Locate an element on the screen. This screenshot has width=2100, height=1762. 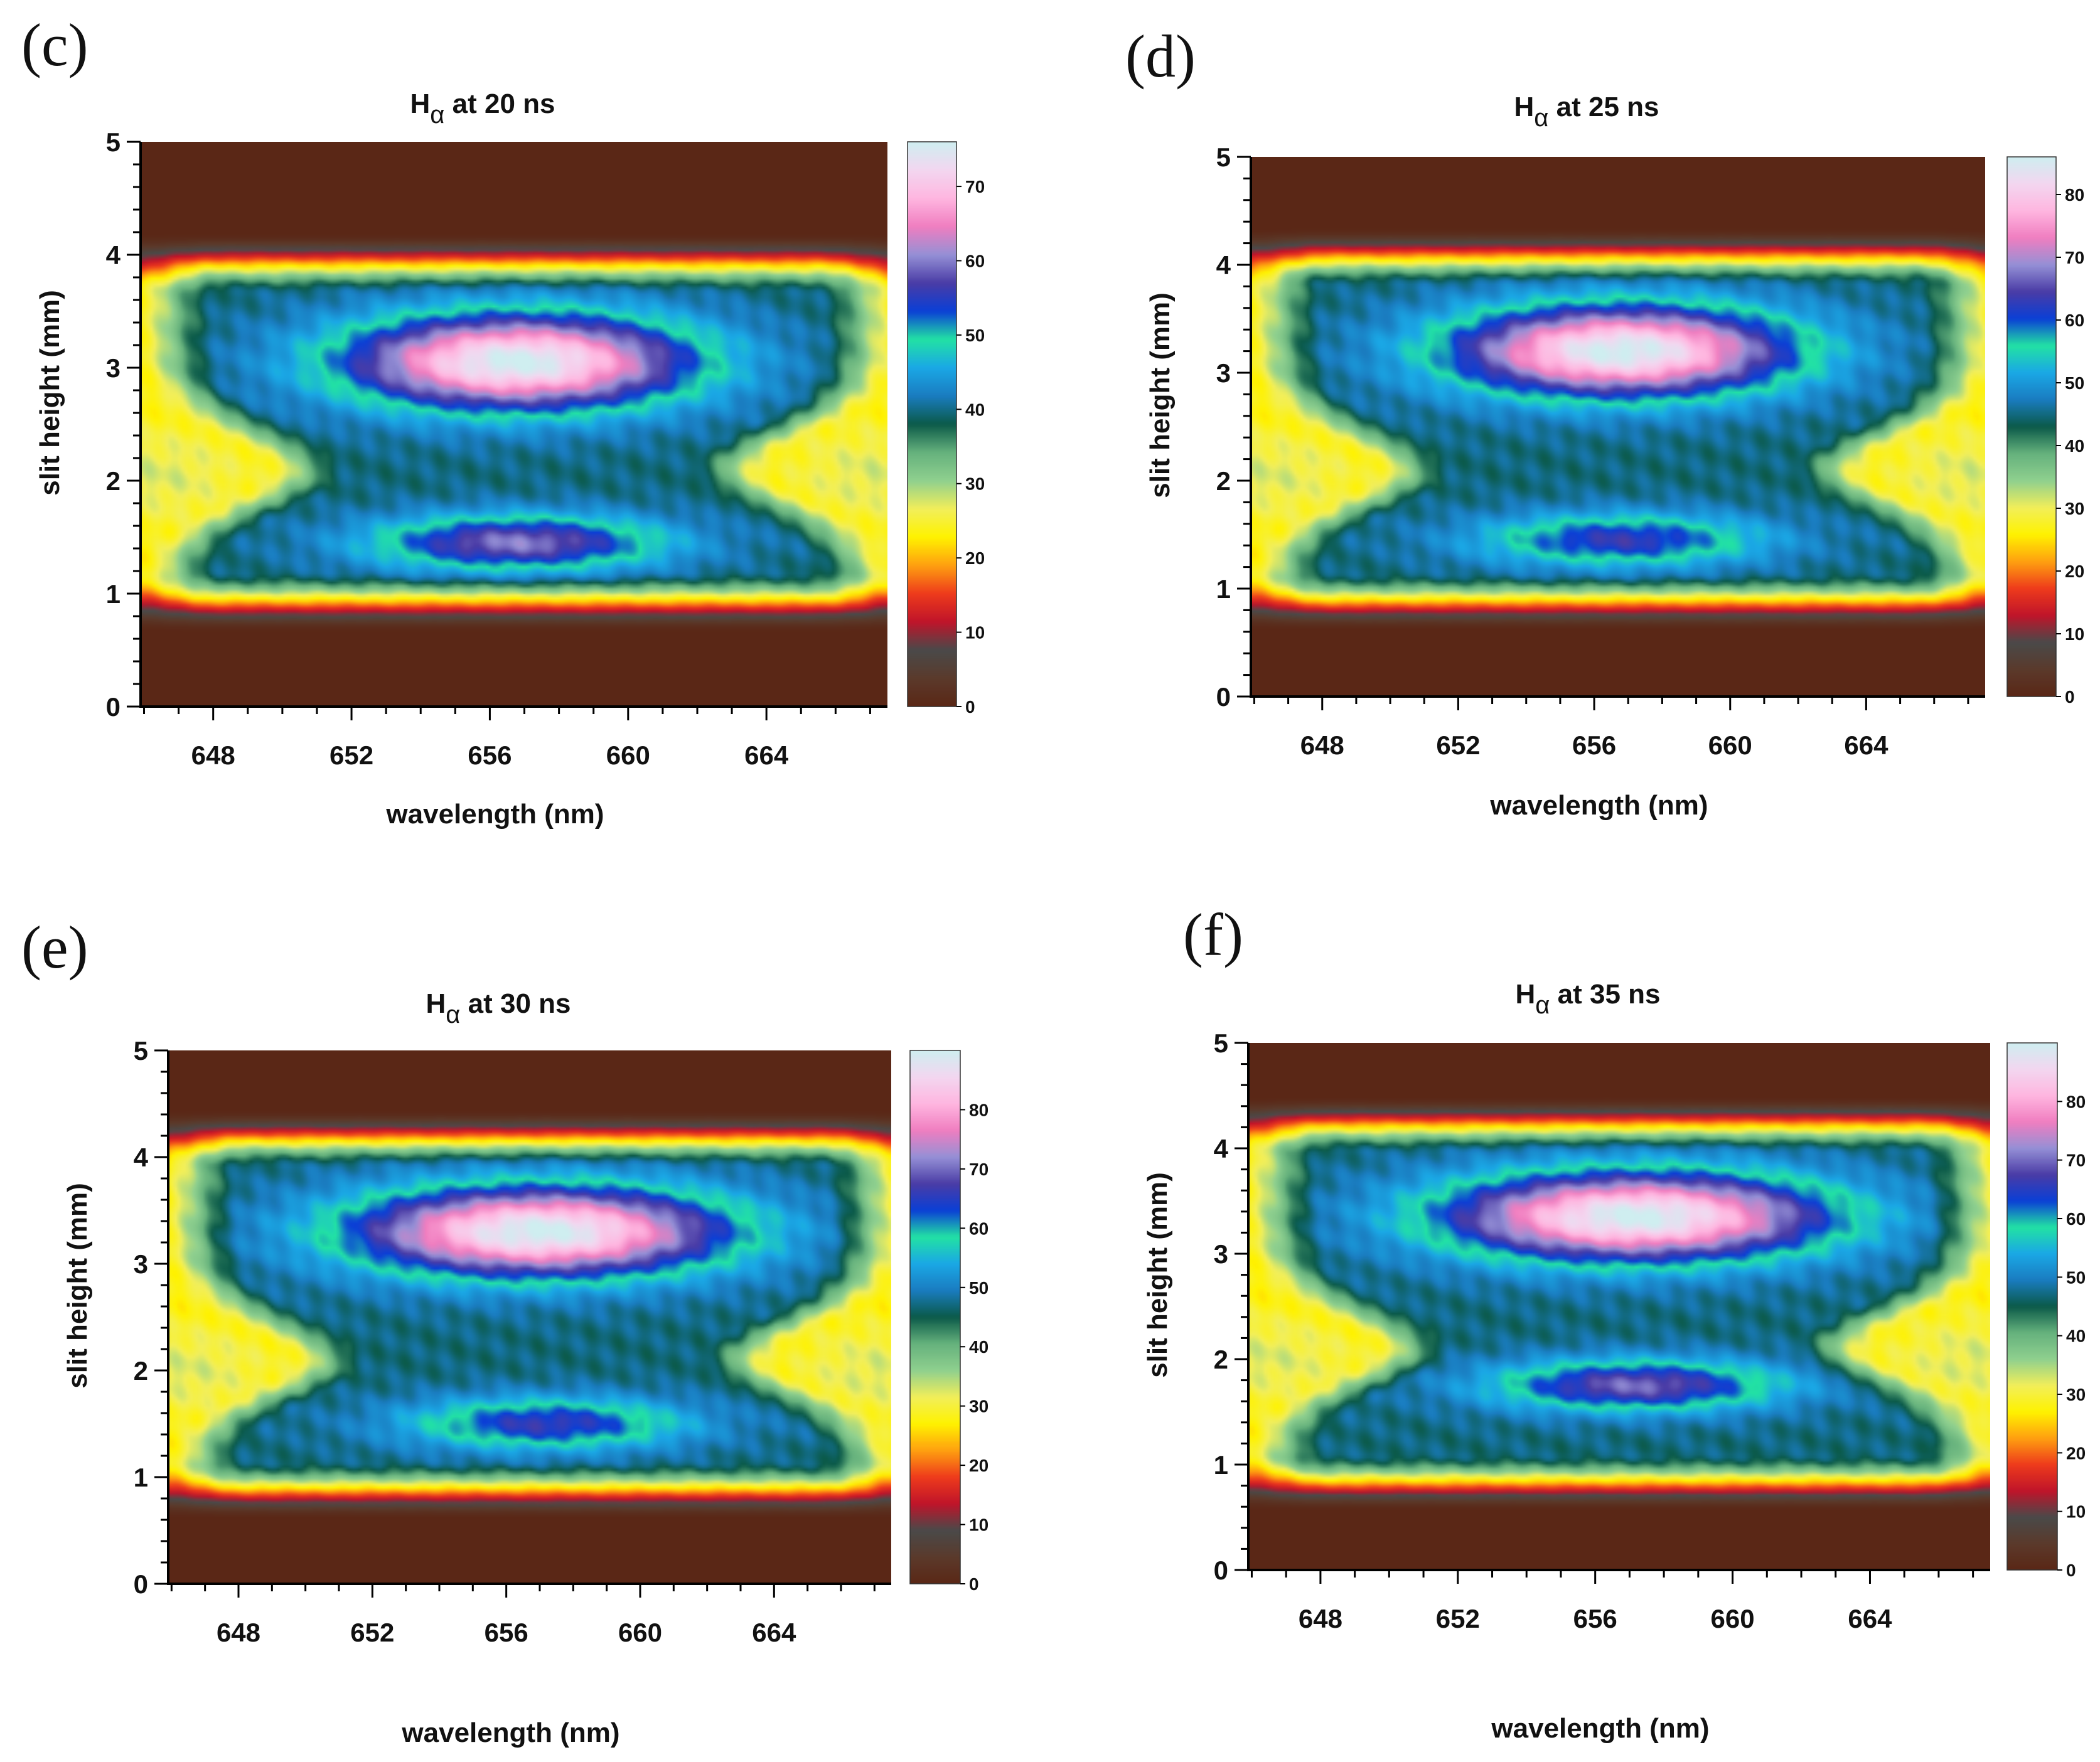
panel-label: (c) is located at coordinates (54, 44).